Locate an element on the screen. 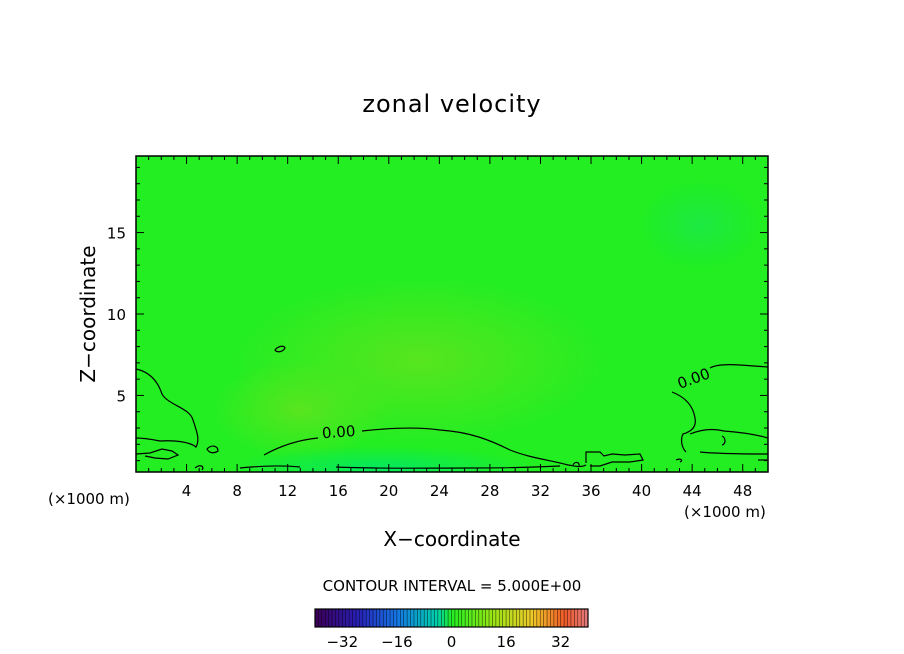  colorbar-tick-label: 32 is located at coordinates (560, 642).